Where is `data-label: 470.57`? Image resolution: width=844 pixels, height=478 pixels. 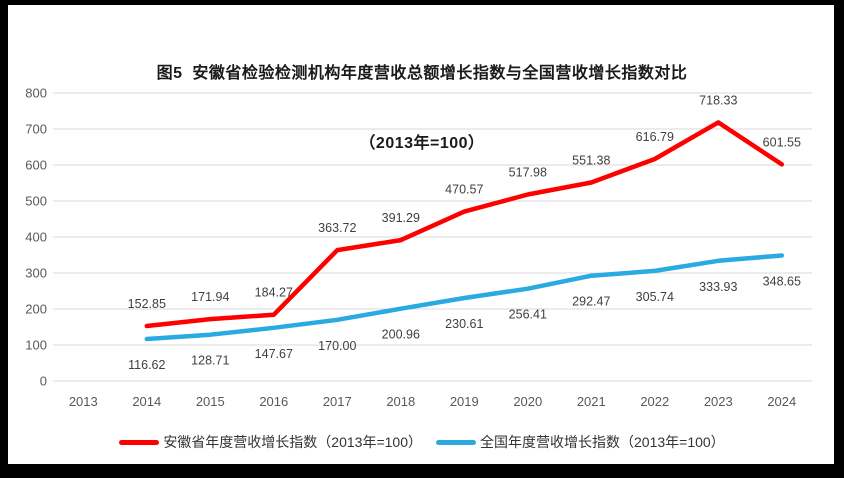 data-label: 470.57 is located at coordinates (464, 190).